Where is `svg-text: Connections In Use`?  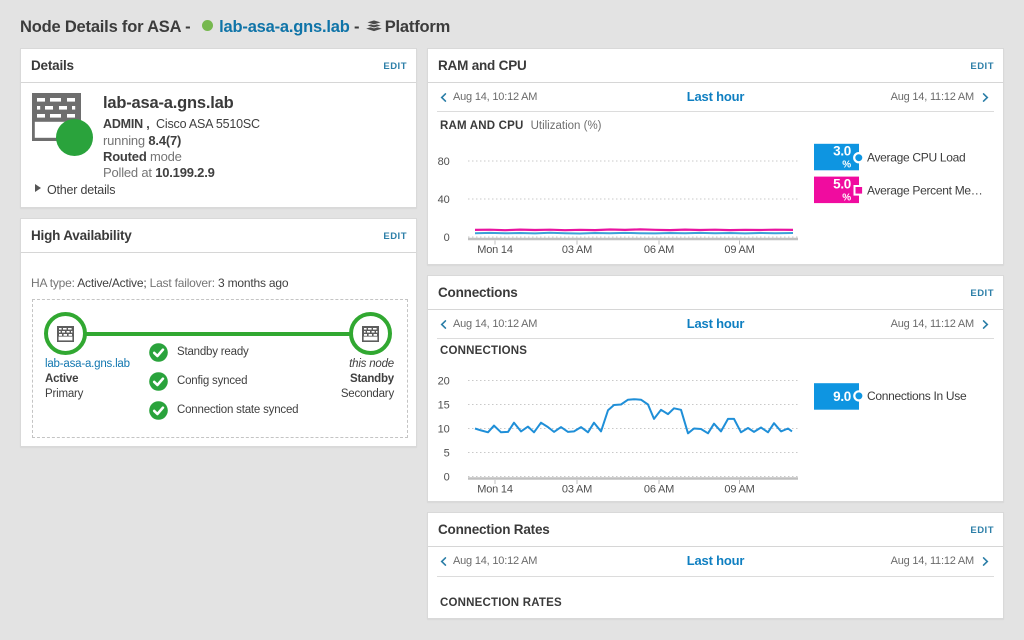
svg-text: Connections In Use is located at coordinates (917, 396).